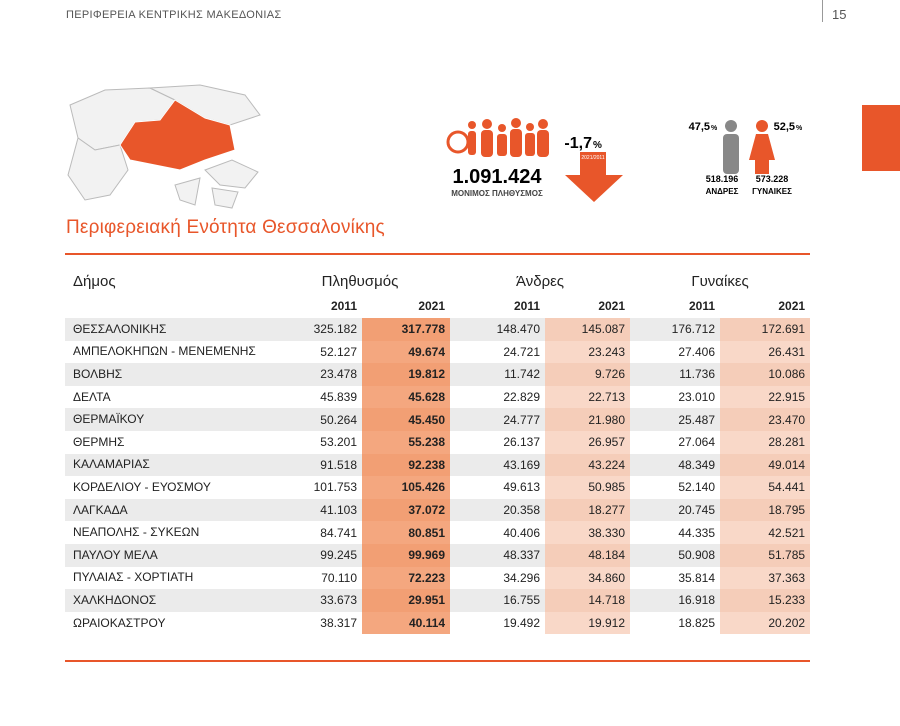  What do you see at coordinates (167, 419) in the screenshot?
I see `municipality: ΘΕΡΜΑΪΚΟΥ` at bounding box center [167, 419].